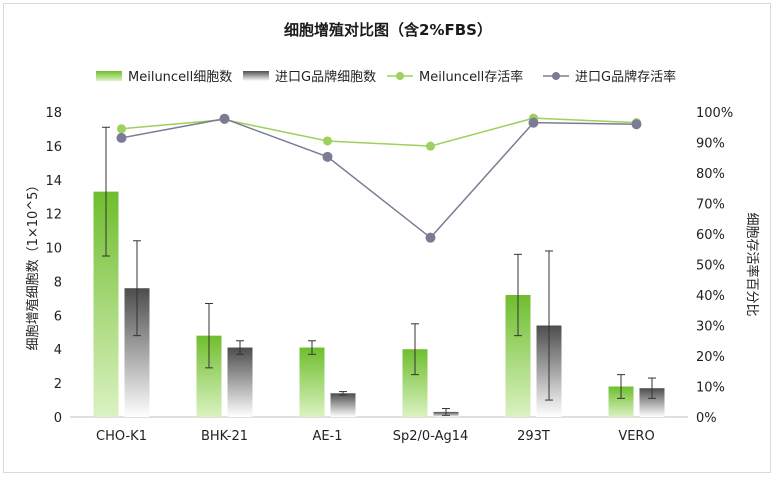 Image resolution: width=776 pixels, height=478 pixels. I want to click on y2-tick-label: 50%, so click(710, 266).